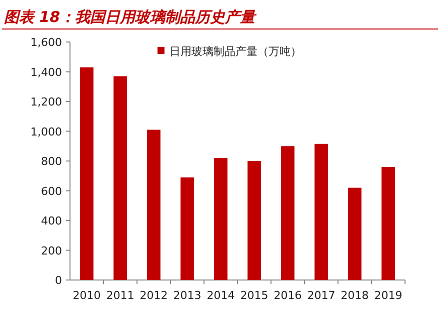 Image resolution: width=440 pixels, height=329 pixels. I want to click on x-tick-label: 2017, so click(321, 295).